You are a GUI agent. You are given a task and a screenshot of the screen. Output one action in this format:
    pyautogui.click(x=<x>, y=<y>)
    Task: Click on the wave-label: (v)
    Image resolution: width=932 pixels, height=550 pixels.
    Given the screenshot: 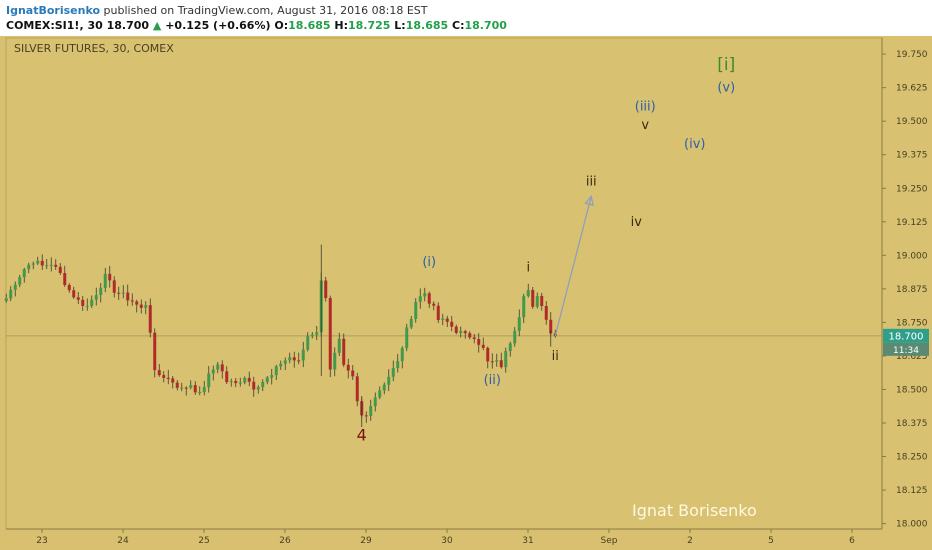 What is the action you would take?
    pyautogui.click(x=726, y=88)
    